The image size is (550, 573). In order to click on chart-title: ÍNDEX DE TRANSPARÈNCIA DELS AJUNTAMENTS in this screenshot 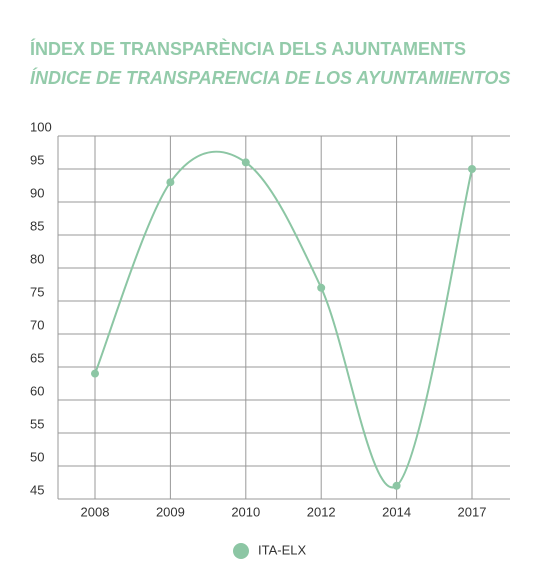, I will do `click(248, 48)`.